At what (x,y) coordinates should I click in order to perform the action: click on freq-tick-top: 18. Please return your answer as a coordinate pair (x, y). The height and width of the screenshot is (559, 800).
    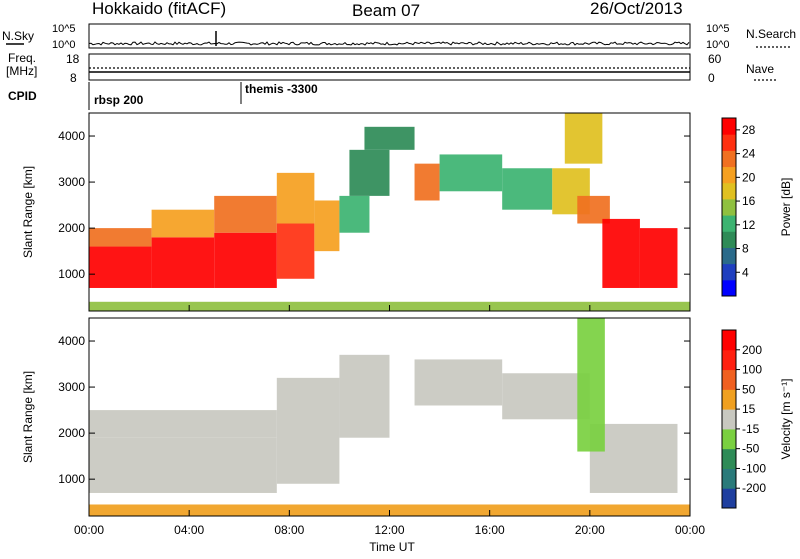
    Looking at the image, I should click on (73, 59).